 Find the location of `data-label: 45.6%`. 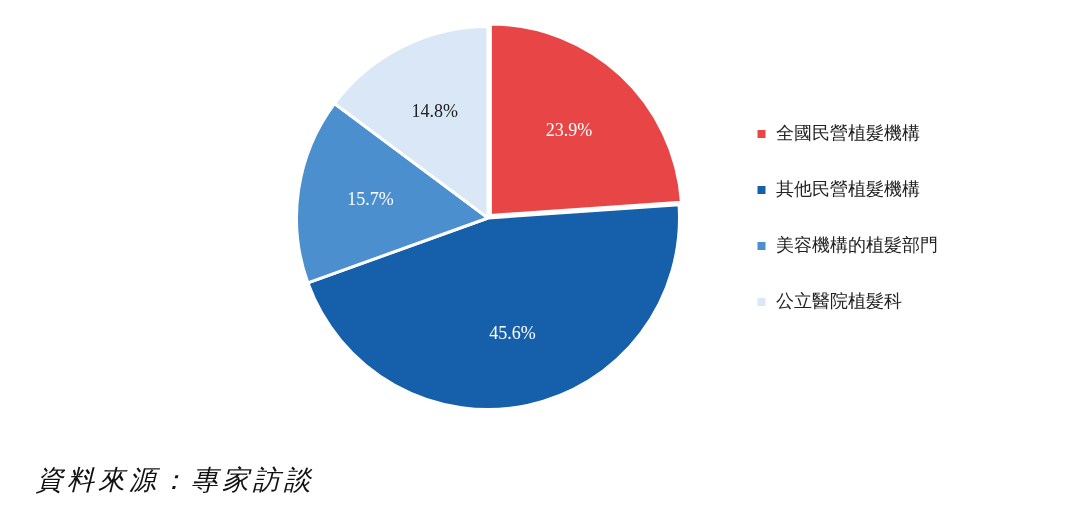

data-label: 45.6% is located at coordinates (512, 332).